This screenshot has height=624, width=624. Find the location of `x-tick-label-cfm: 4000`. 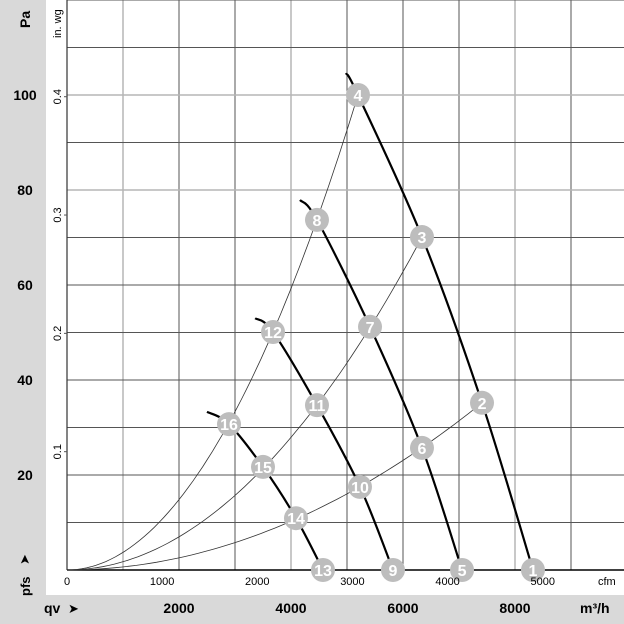

x-tick-label-cfm: 4000 is located at coordinates (447, 582).